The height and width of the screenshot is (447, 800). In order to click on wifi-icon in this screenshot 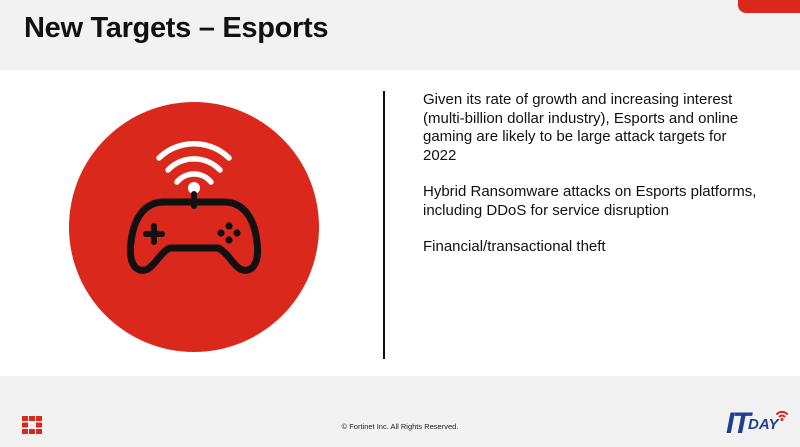, I will do `click(782, 415)`.